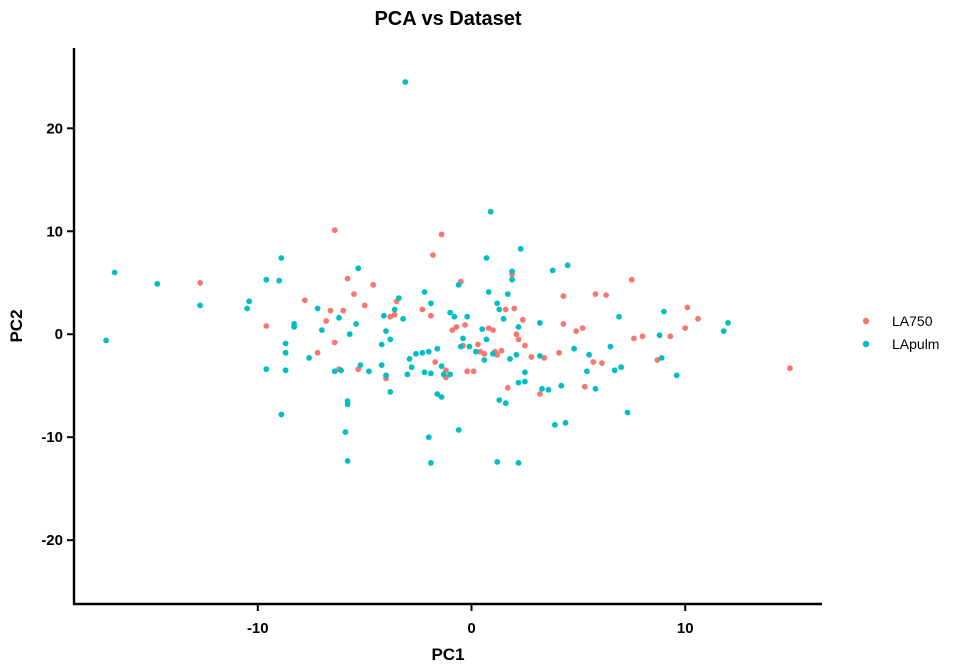 This screenshot has height=672, width=960. I want to click on y-tick-label: -10, so click(52, 437).